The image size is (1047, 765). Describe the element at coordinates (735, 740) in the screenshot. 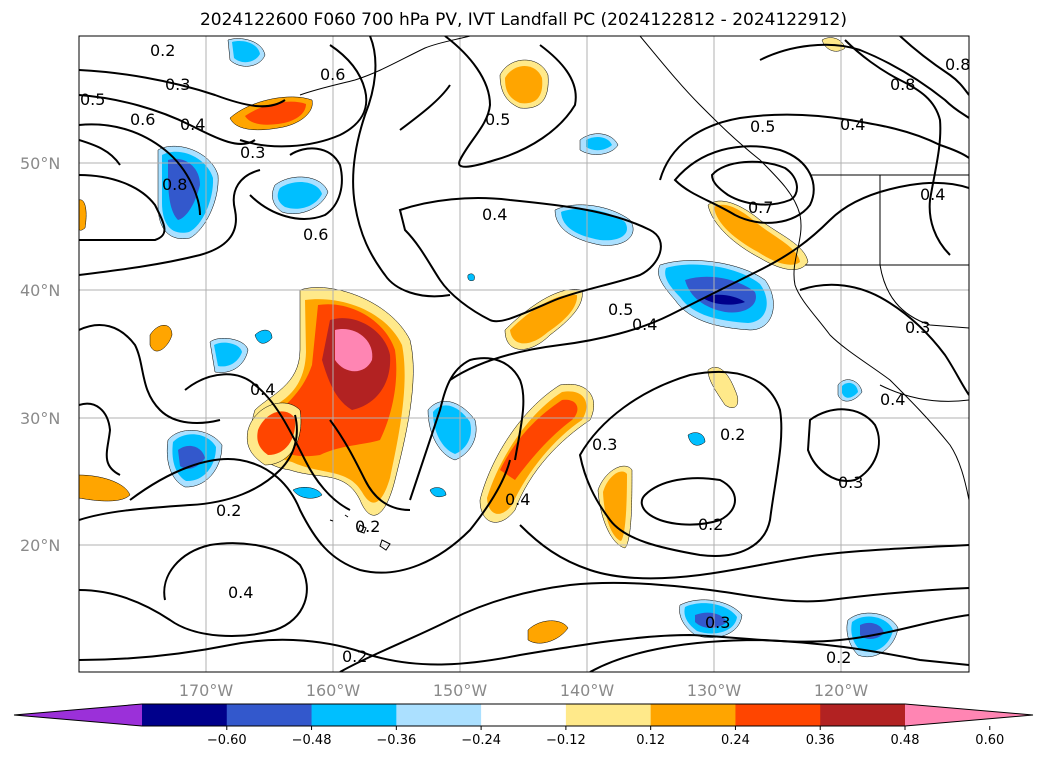

I see `colorbar-tick-label: 0.24` at that location.